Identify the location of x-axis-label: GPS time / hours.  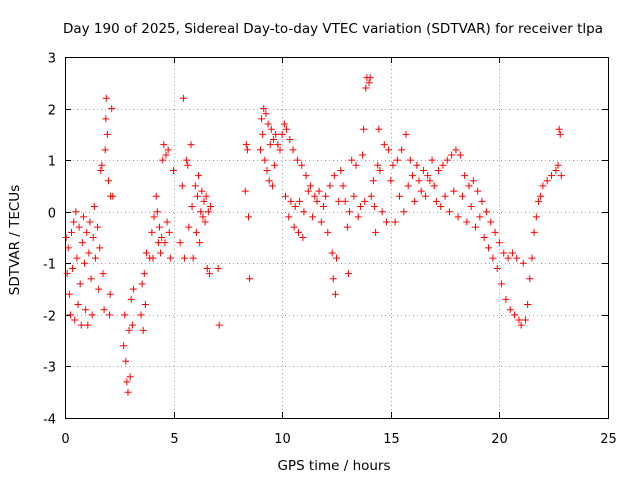
(333, 466).